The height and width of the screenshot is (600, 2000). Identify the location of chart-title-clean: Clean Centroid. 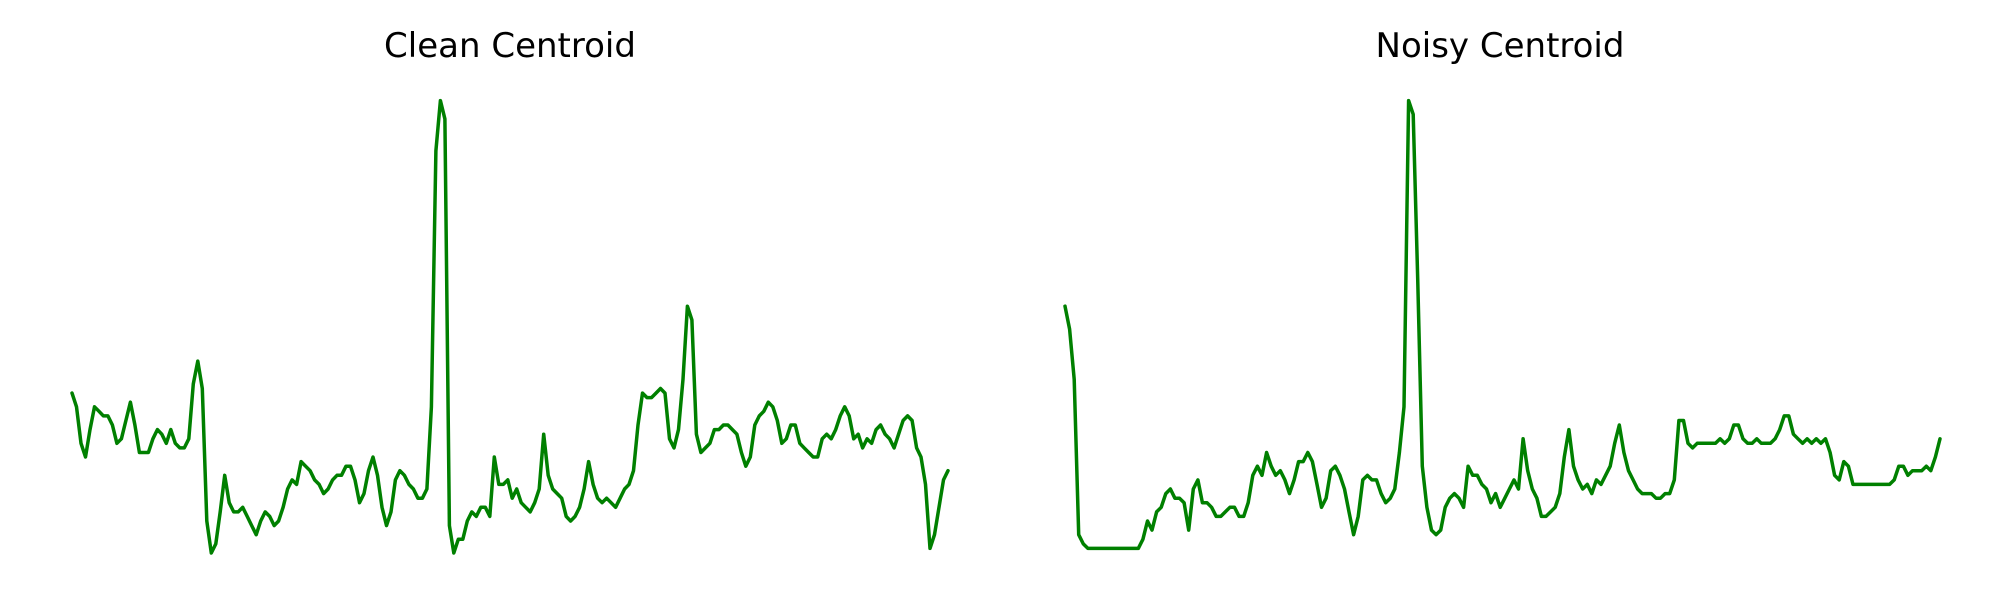
(510, 46).